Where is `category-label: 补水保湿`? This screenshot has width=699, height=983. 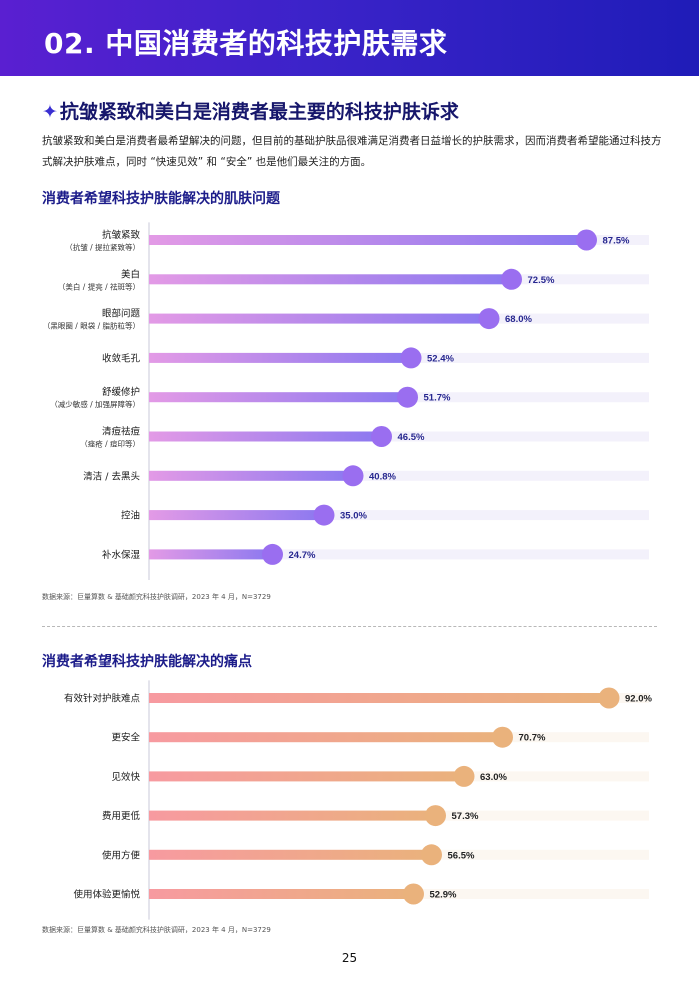
category-label: 补水保湿 is located at coordinates (121, 555).